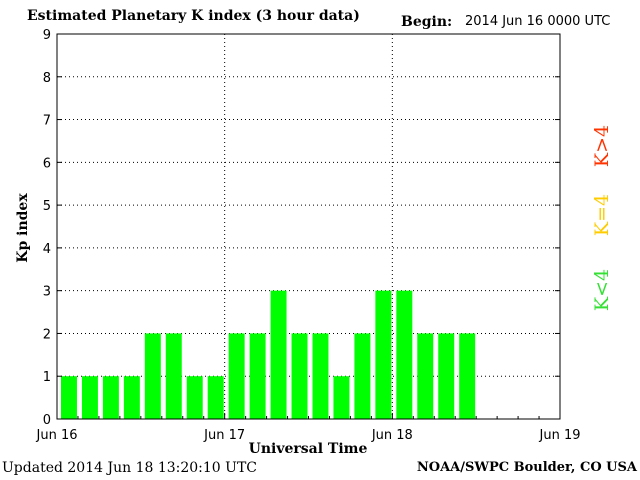  Describe the element at coordinates (560, 435) in the screenshot. I see `x-tick-label: Jun 19` at that location.